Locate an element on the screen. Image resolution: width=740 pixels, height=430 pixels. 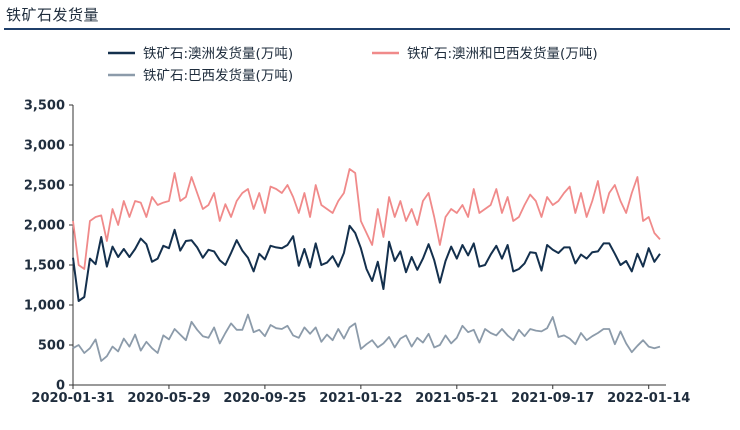
x-tick-label: 2020-05-29 is located at coordinates (168, 398).